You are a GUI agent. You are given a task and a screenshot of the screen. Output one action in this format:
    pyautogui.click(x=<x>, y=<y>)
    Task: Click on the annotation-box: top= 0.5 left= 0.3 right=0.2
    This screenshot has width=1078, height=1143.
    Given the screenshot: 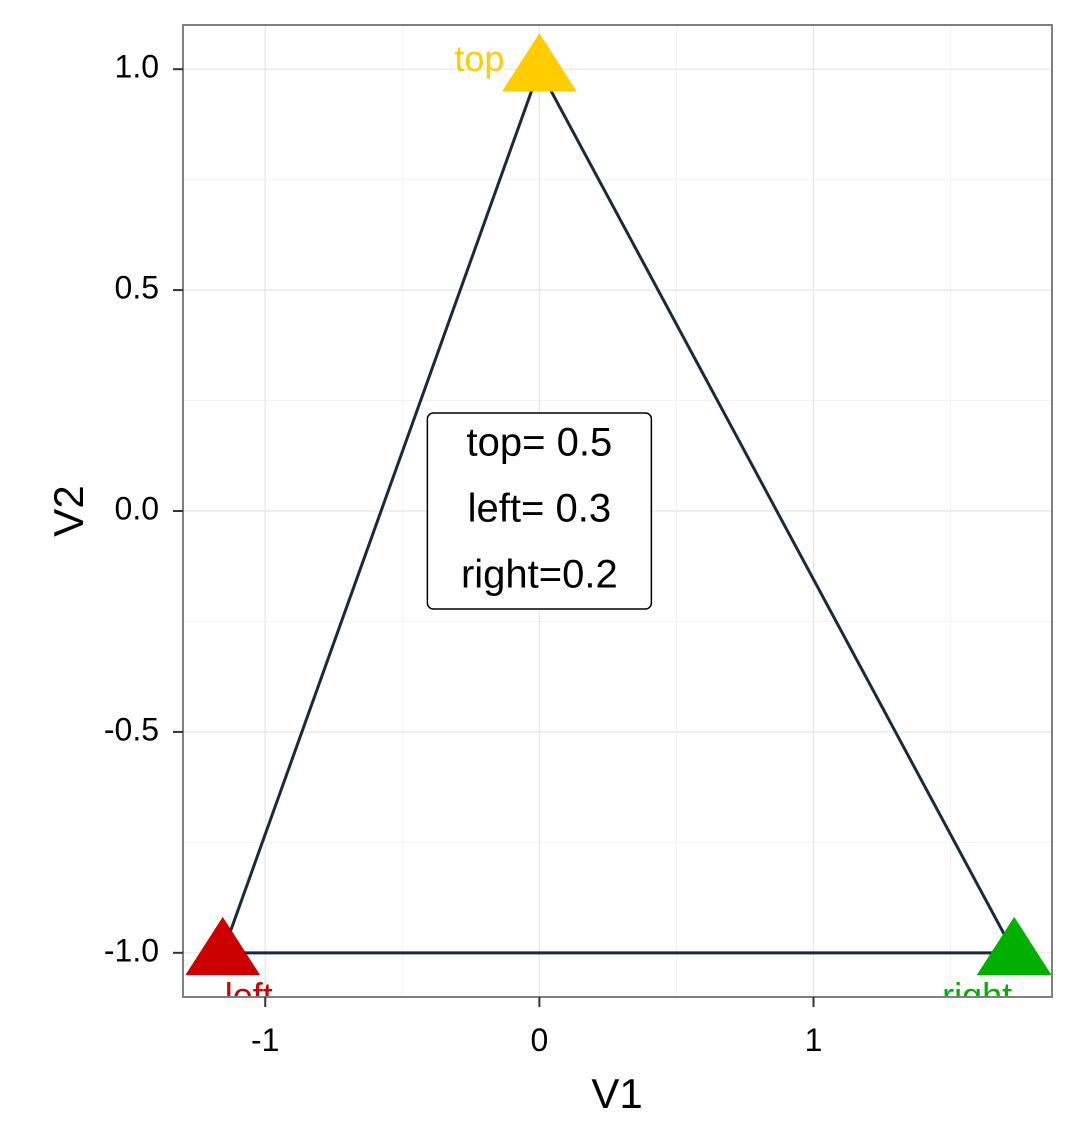 What is the action you would take?
    pyautogui.click(x=539, y=511)
    